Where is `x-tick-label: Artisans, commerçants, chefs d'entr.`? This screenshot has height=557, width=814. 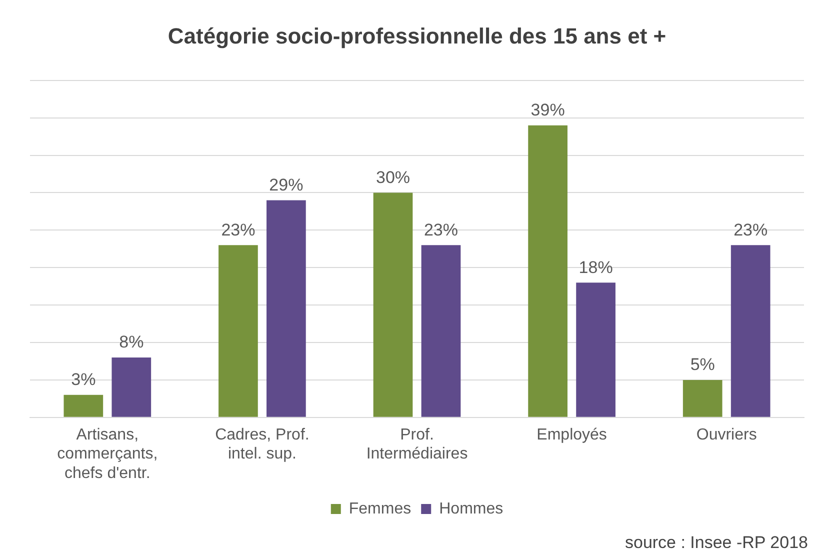
x-tick-label: Artisans, commerçants, chefs d'entr. is located at coordinates (107, 454).